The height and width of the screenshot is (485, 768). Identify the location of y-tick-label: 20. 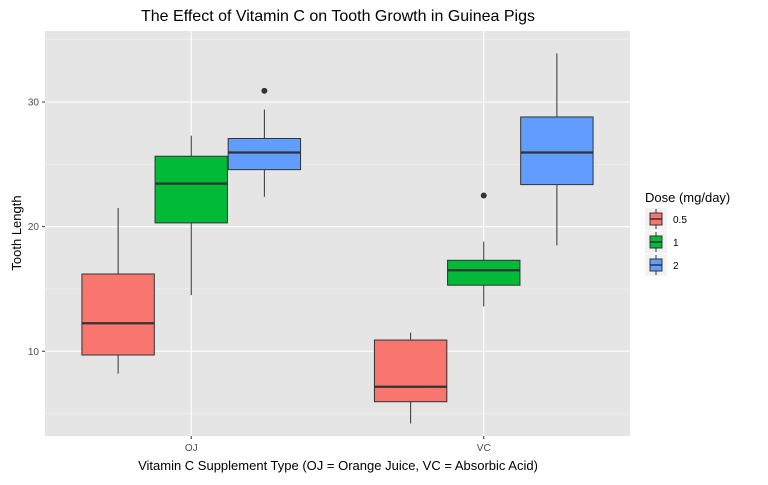
(34, 227).